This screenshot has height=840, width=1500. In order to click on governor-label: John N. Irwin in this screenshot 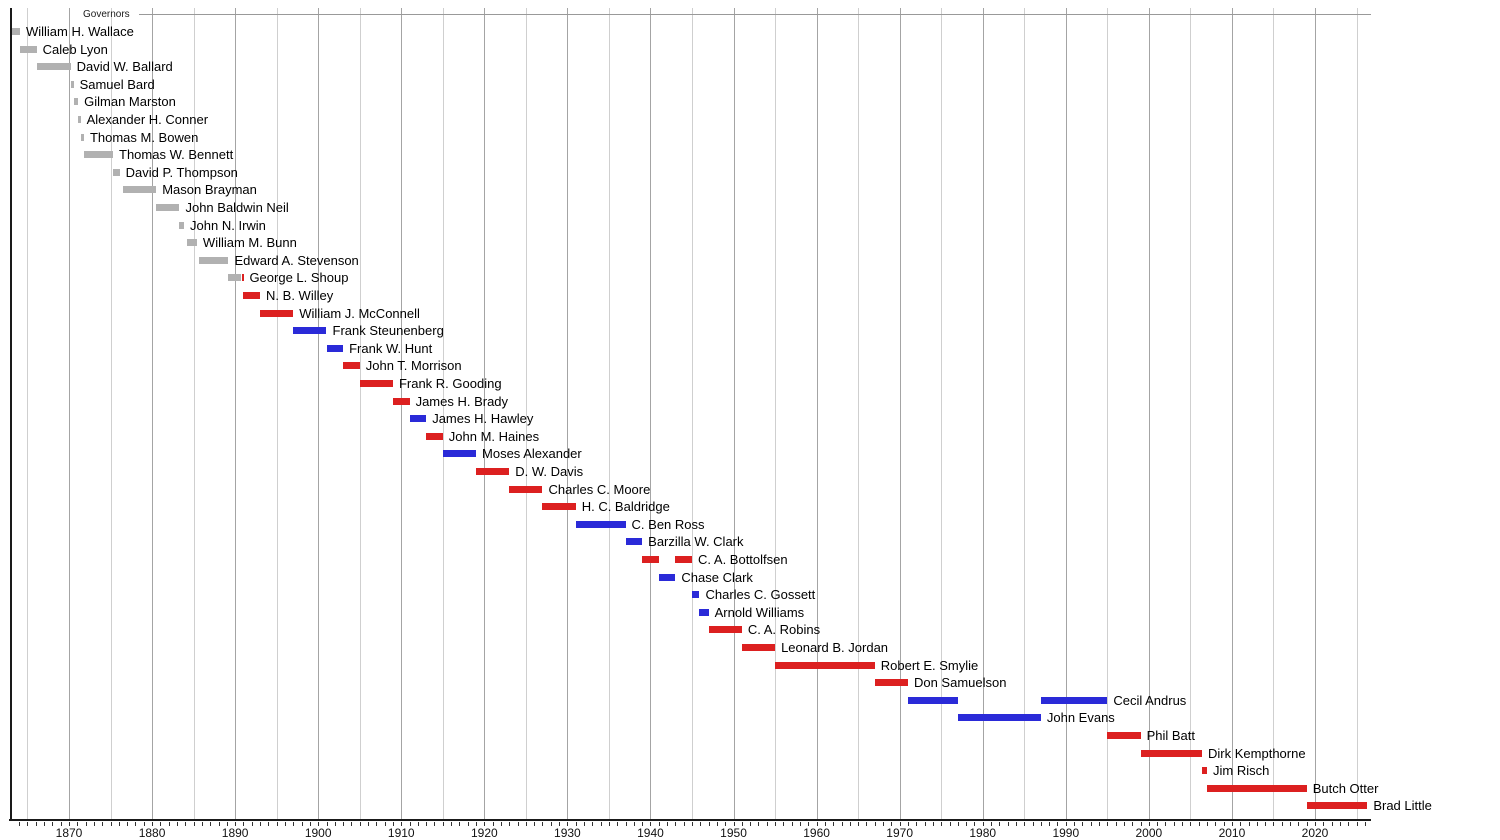, I will do `click(228, 225)`.